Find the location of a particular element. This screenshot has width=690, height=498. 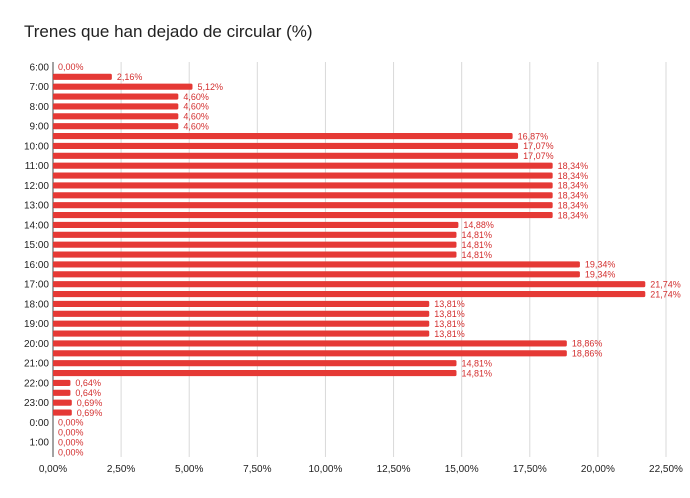

y-tick-label: 18:00 is located at coordinates (36, 304).